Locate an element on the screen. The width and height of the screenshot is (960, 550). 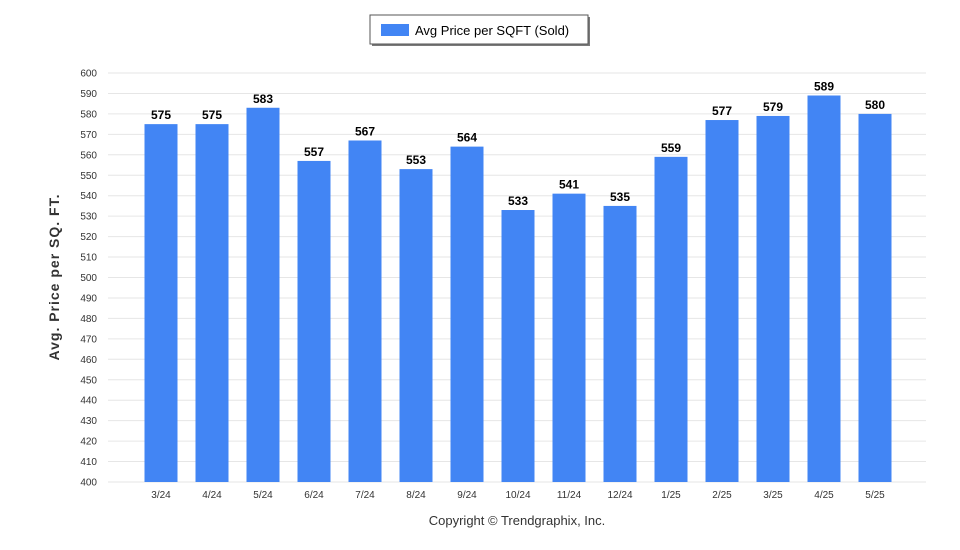
bar-value-label: 577 is located at coordinates (722, 111).